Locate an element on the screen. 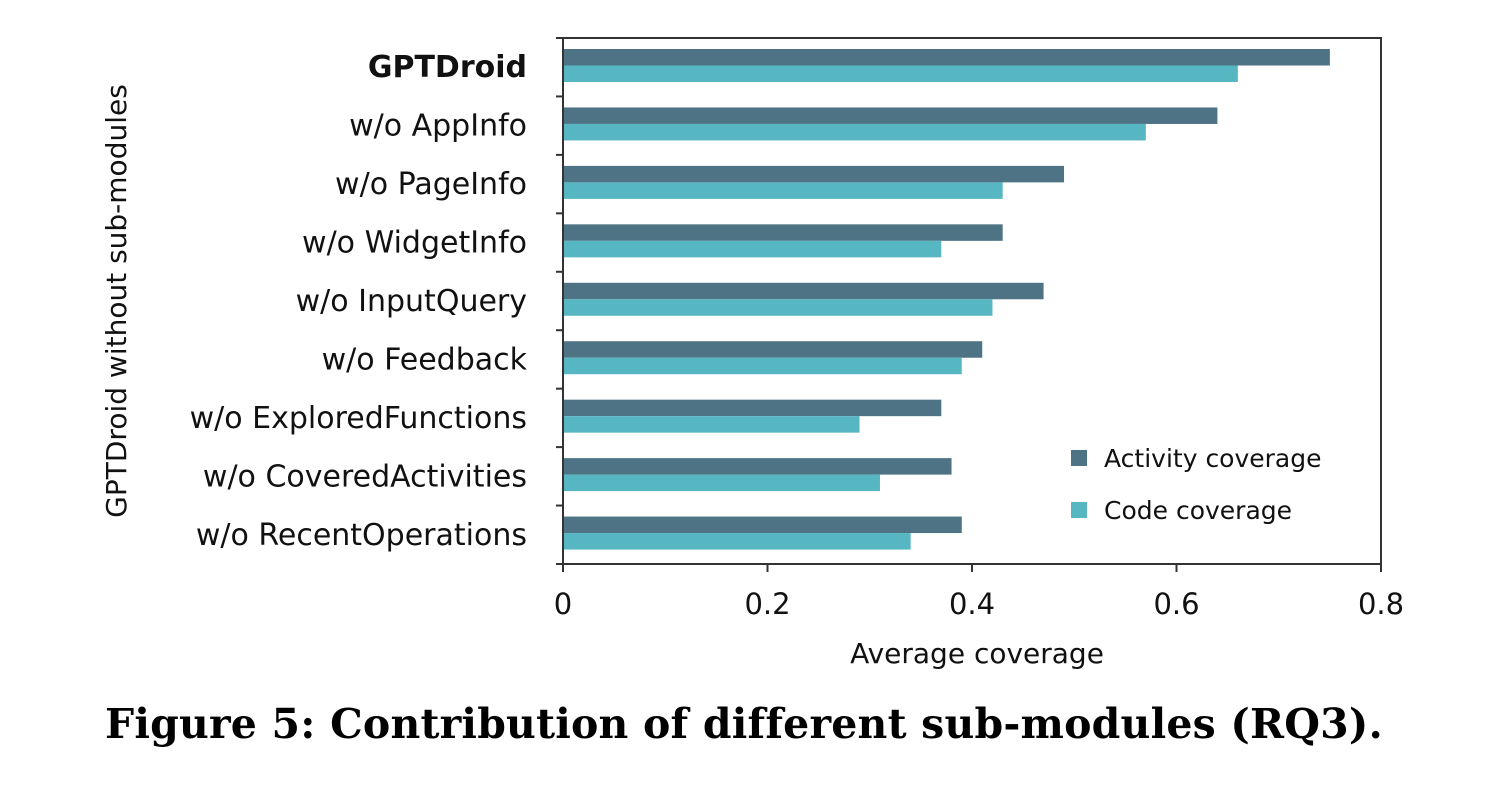 Image resolution: width=1488 pixels, height=795 pixels. legend-swatch-activity is located at coordinates (1079, 458).